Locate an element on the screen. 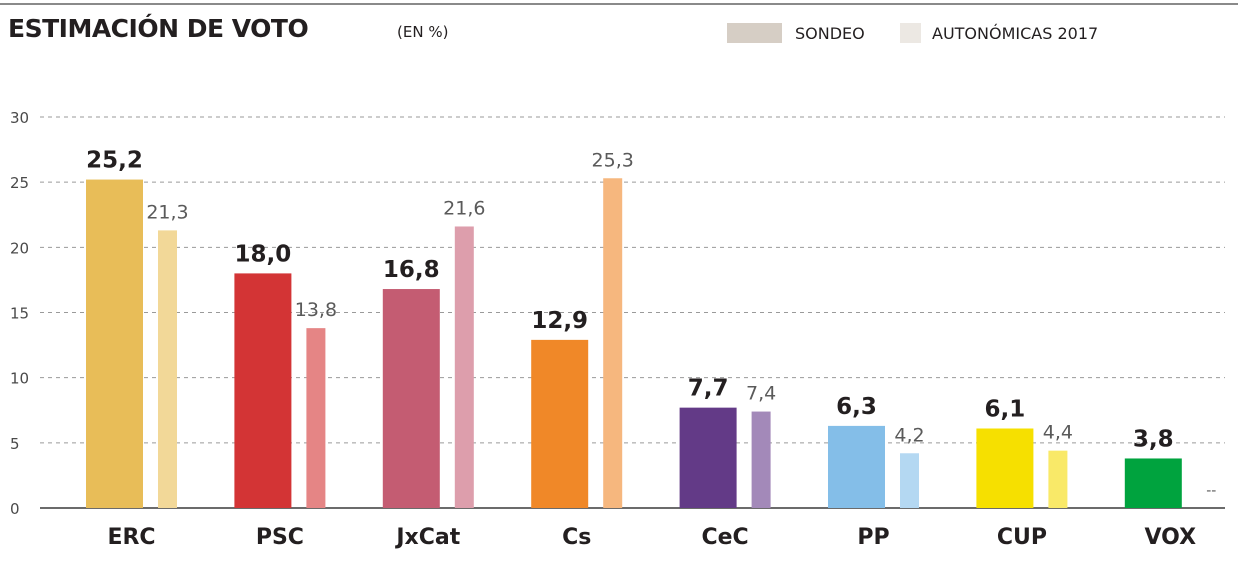  value-label-2017: 21,3 is located at coordinates (167, 212).